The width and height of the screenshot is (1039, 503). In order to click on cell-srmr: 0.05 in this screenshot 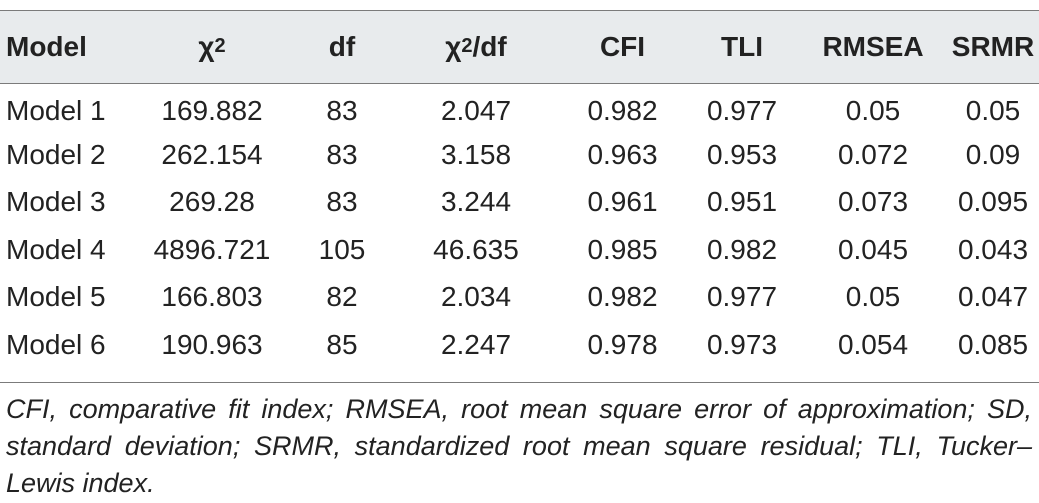, I will do `click(993, 110)`.